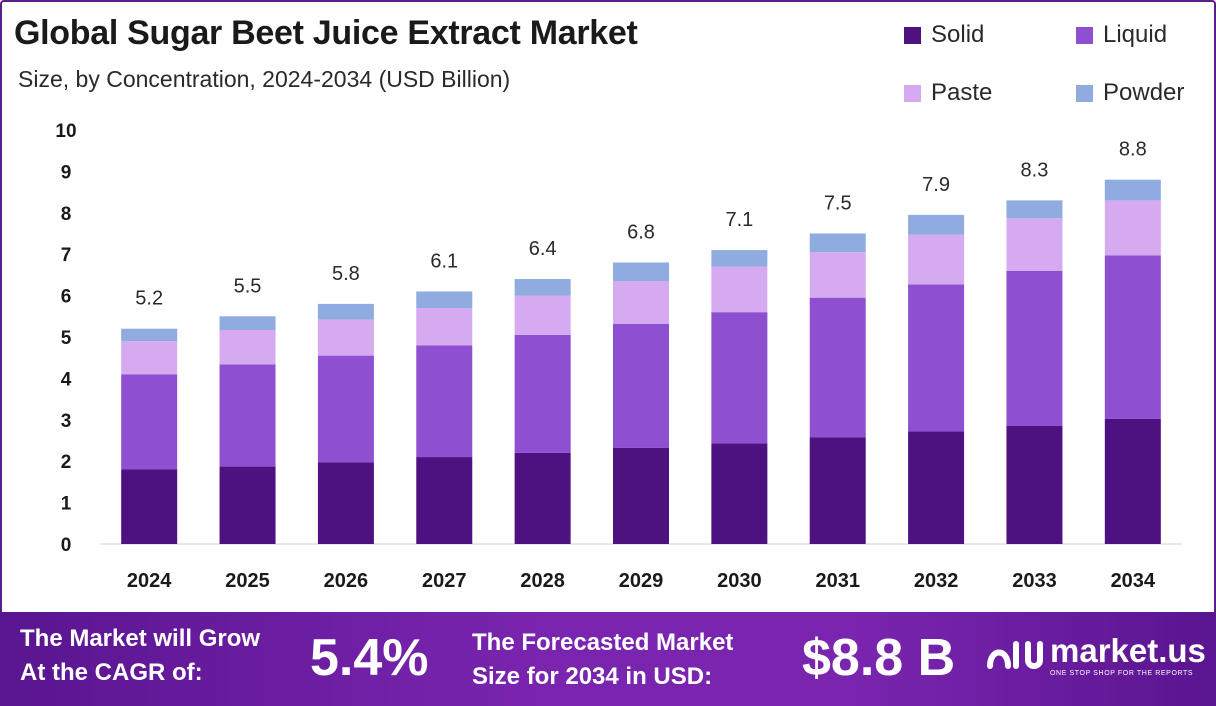  I want to click on bar-total-label: 7.1, so click(739, 220).